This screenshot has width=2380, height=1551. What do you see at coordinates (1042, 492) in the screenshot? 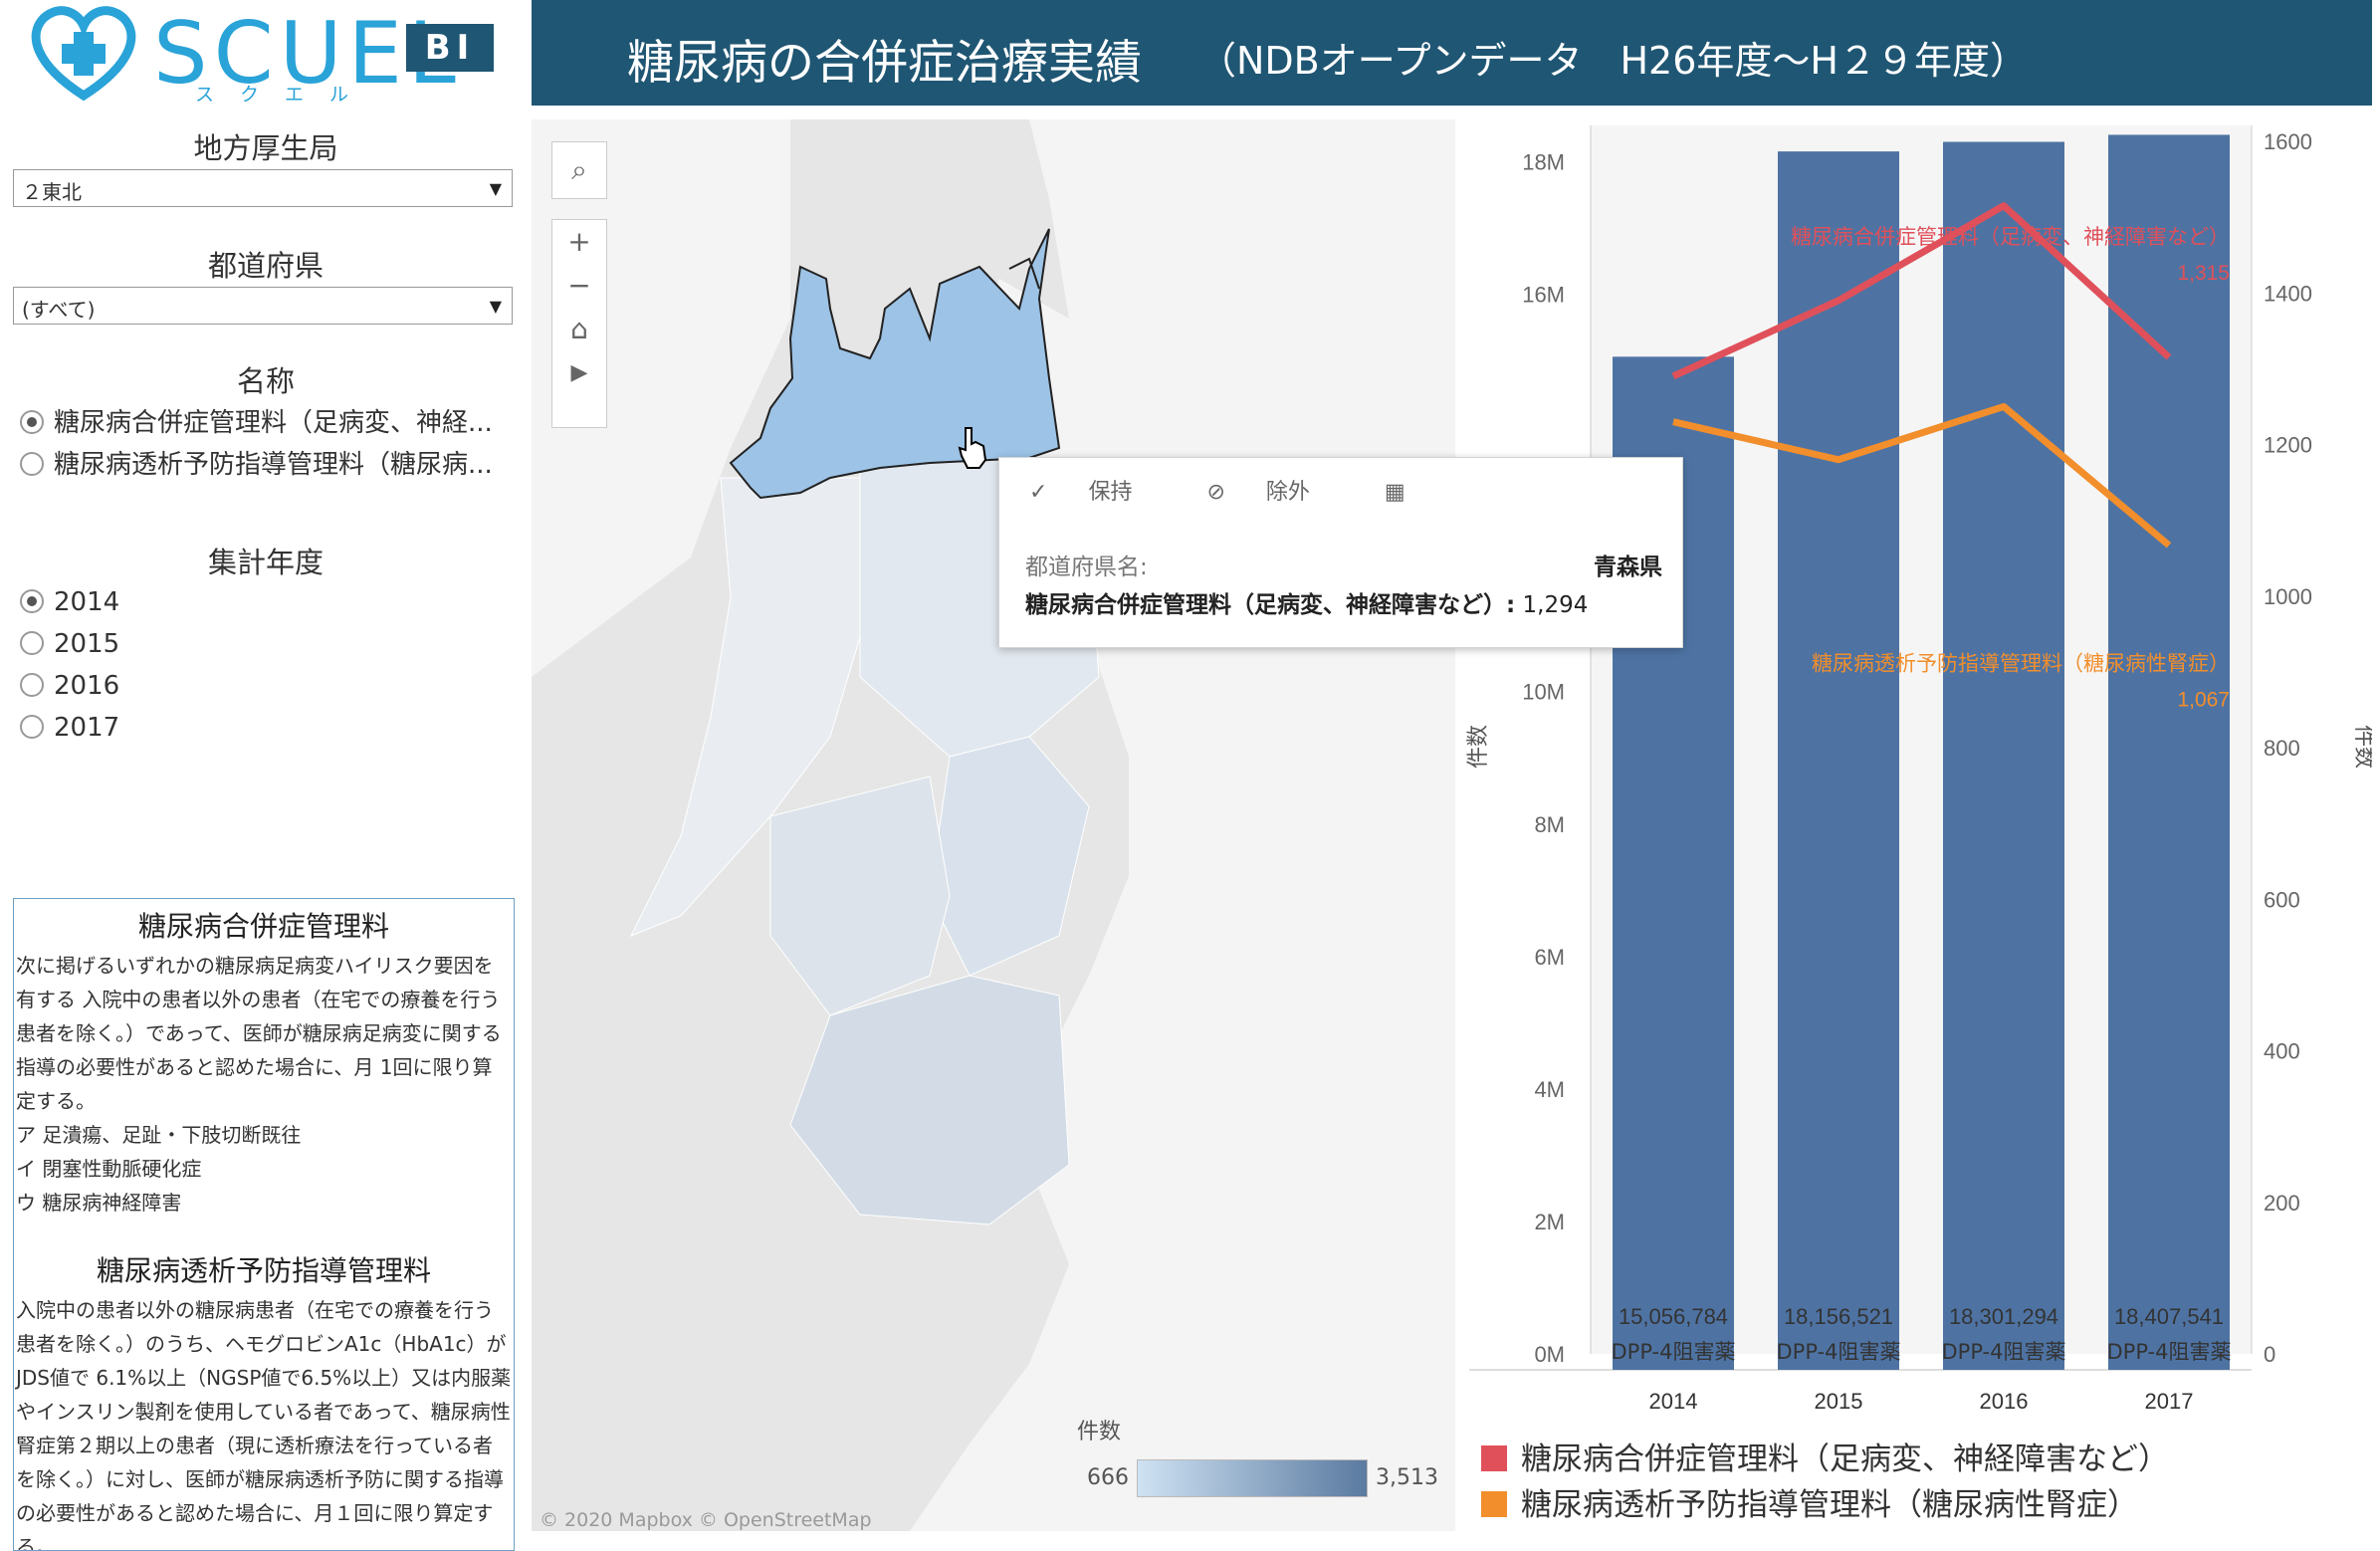
I see `check-icon: ✓` at bounding box center [1042, 492].